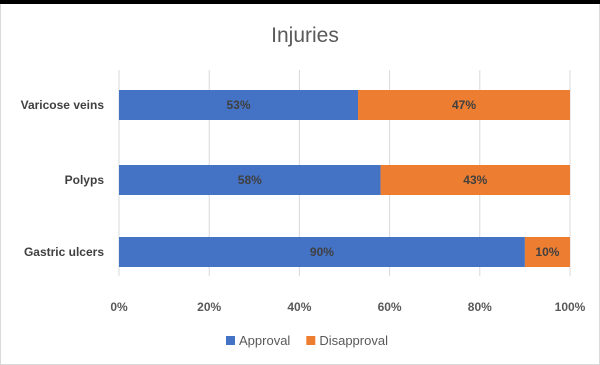 Image resolution: width=600 pixels, height=365 pixels. I want to click on x-tick-label: 40%, so click(299, 307).